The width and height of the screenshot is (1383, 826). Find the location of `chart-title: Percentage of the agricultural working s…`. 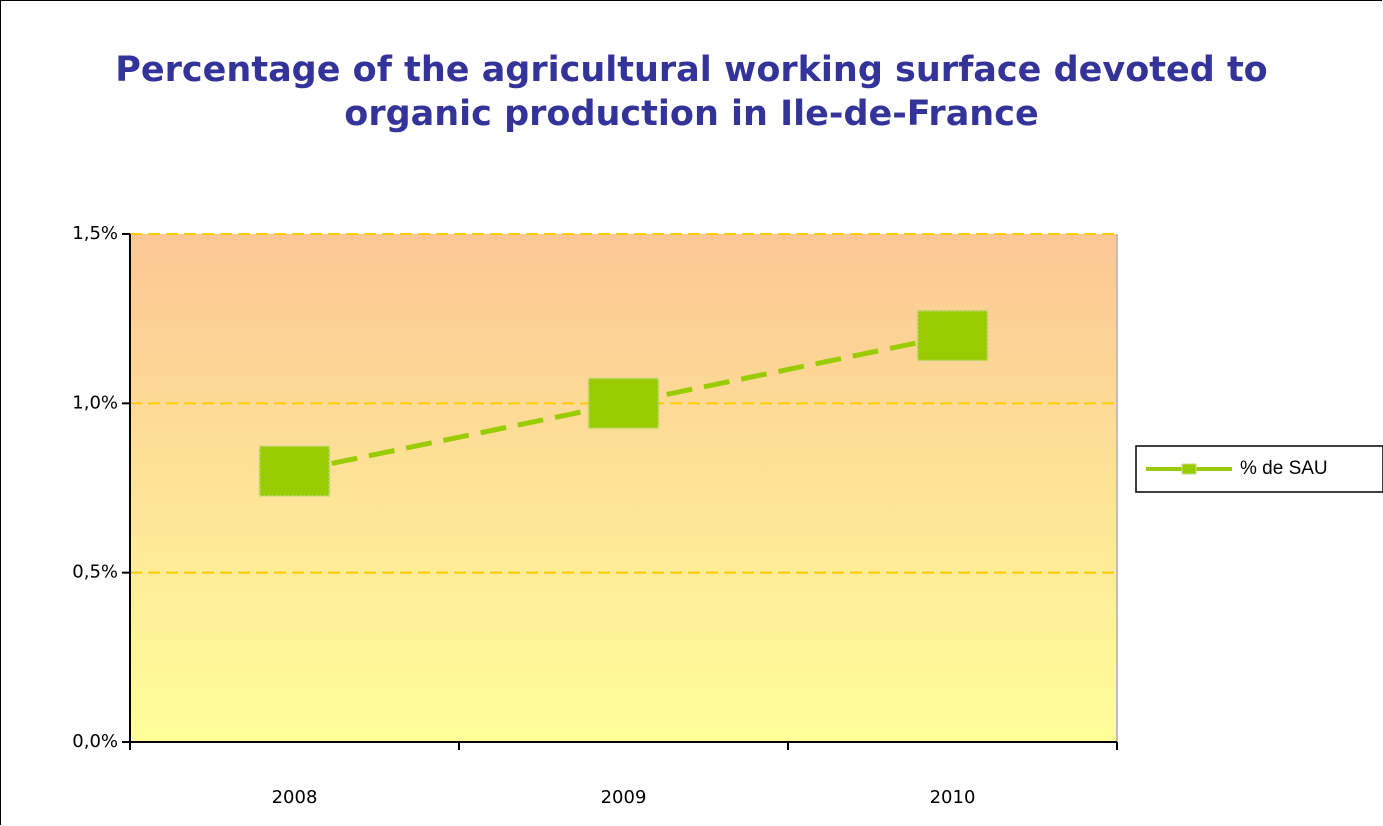

chart-title: Percentage of the agricultural working s… is located at coordinates (691, 92).